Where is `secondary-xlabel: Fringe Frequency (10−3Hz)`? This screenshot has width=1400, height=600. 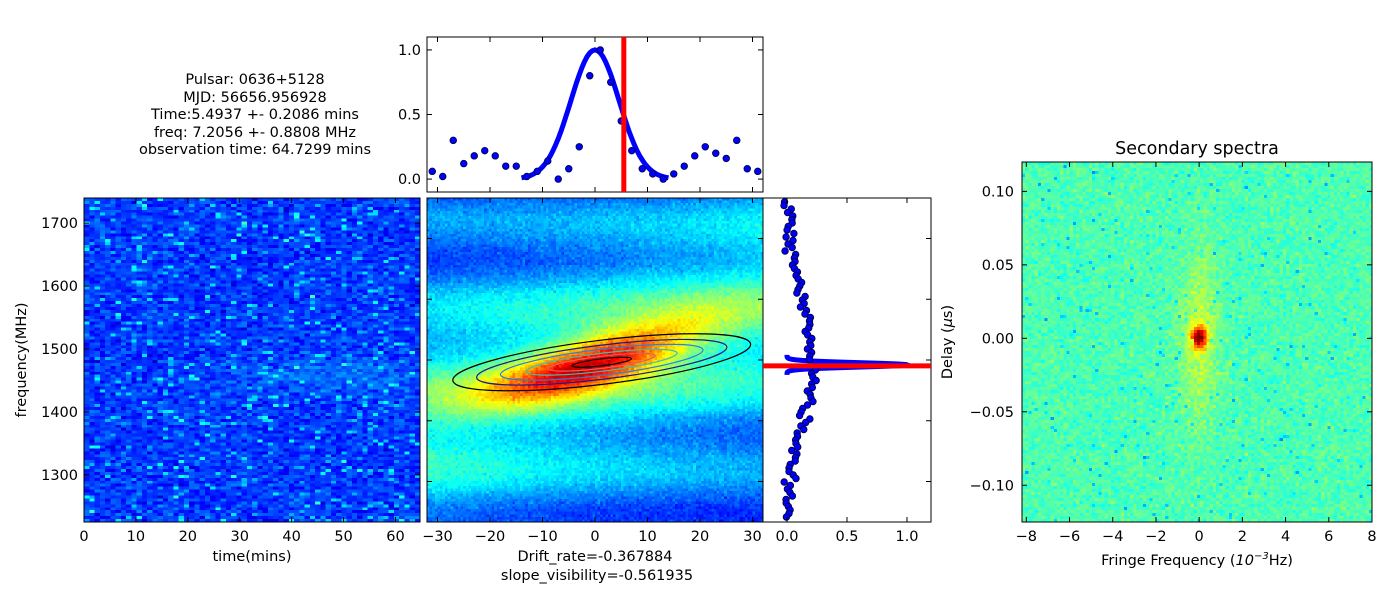
secondary-xlabel: Fringe Frequency (10−3Hz) is located at coordinates (1197, 560).